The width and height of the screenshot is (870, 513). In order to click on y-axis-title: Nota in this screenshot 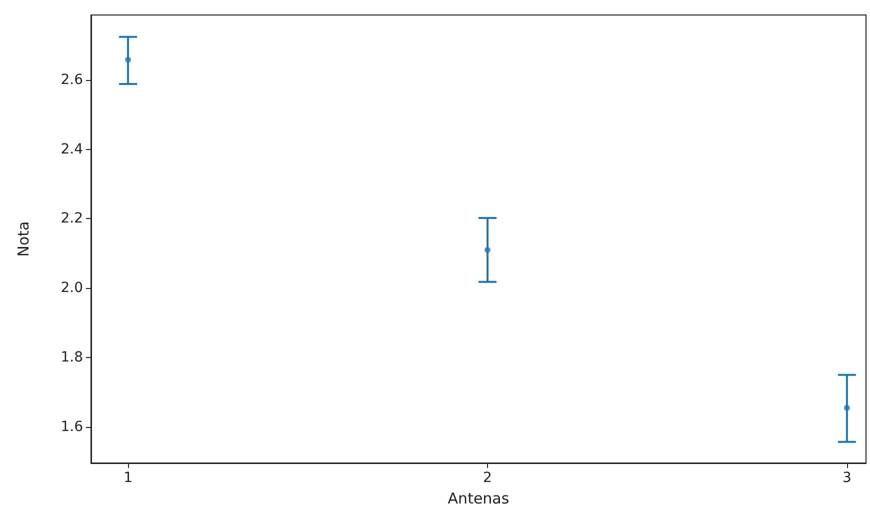, I will do `click(23, 239)`.